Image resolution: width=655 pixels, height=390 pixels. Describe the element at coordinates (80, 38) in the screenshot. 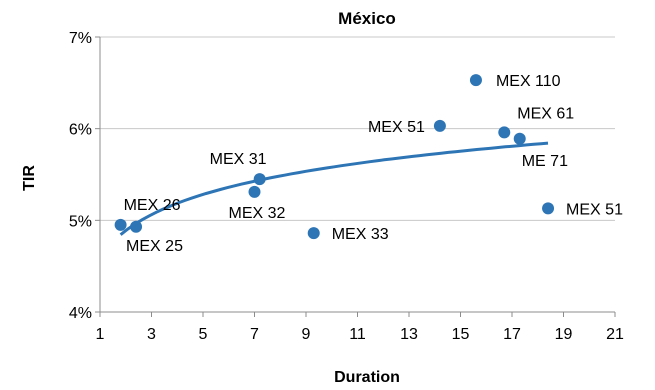

I see `y-tick-label: 7%` at that location.